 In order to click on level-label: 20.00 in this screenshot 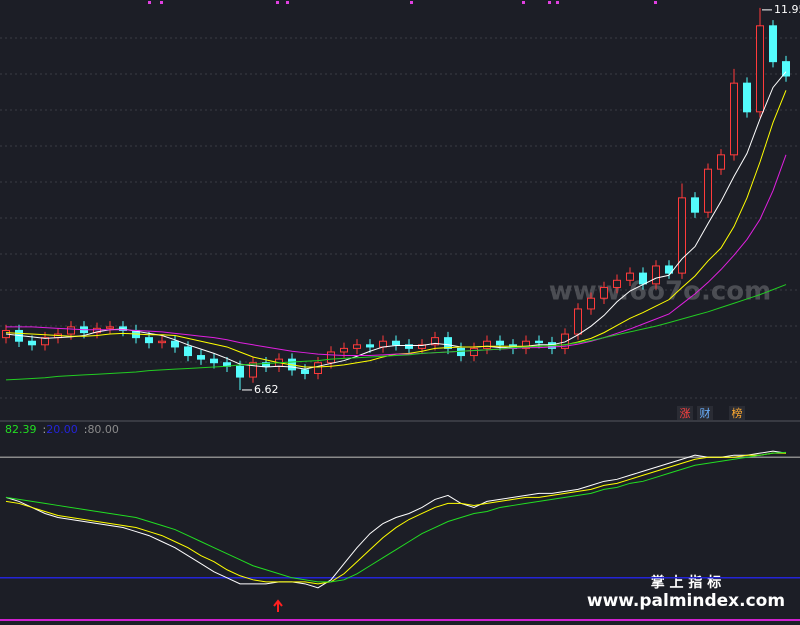, I will do `click(62, 429)`.